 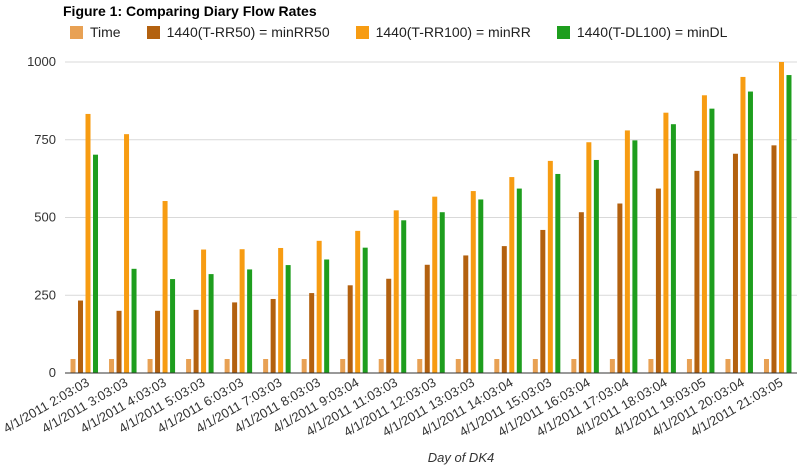 I want to click on chart-title: Figure 1: Comparing Diary Flow Rates, so click(x=190, y=11).